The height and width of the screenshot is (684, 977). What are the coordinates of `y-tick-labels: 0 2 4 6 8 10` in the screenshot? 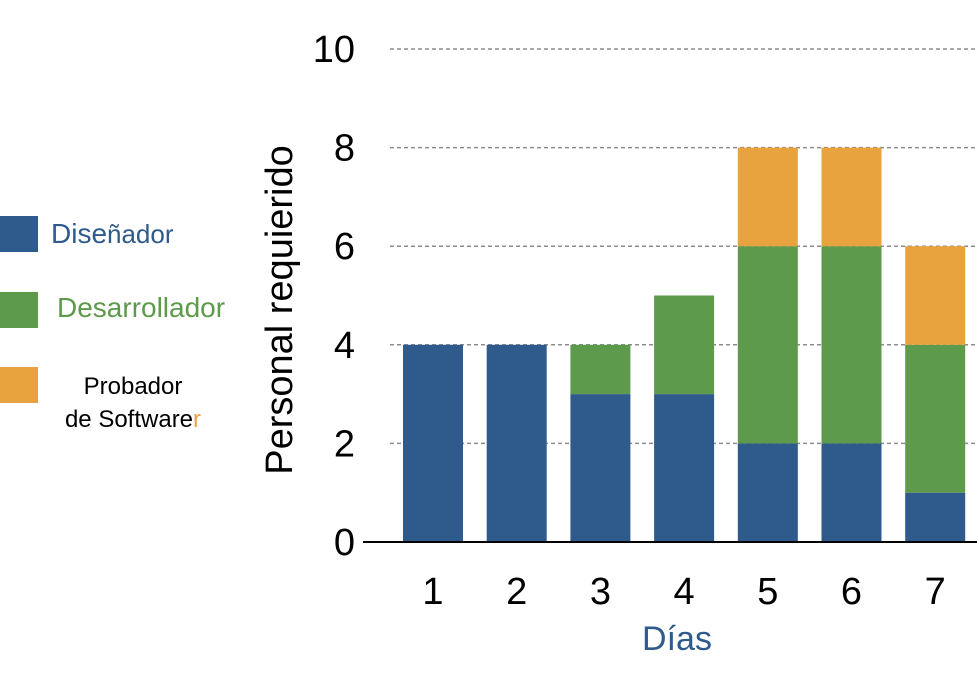 It's located at (334, 296).